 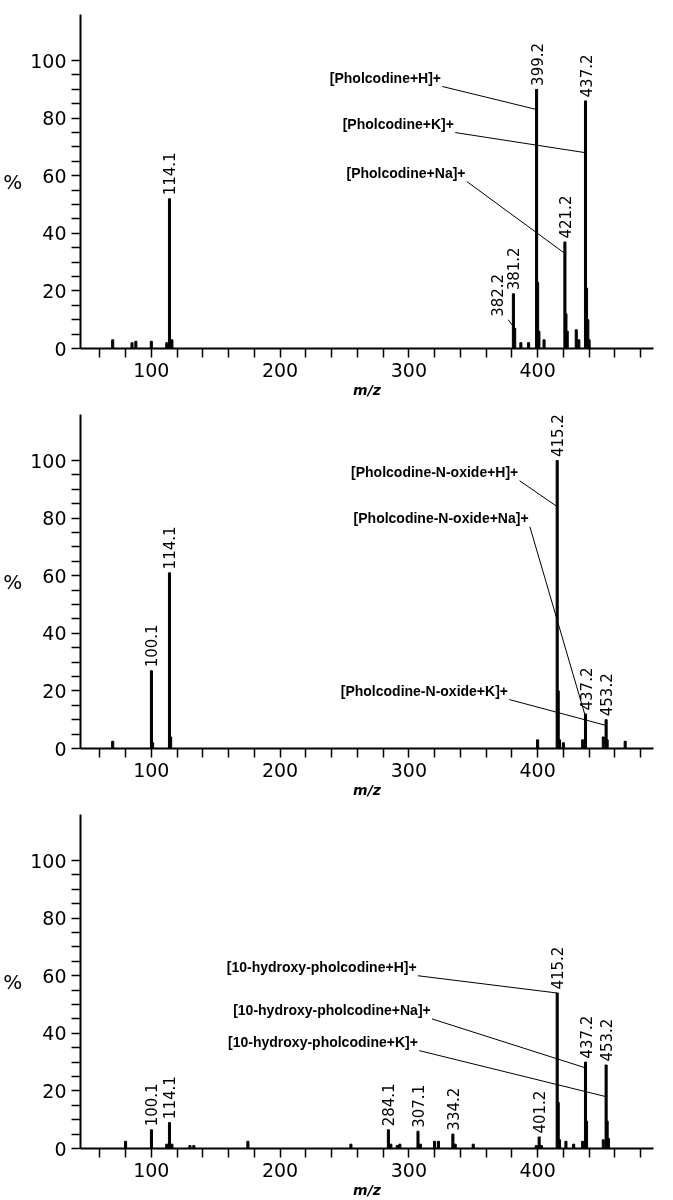 I want to click on annotation: [Pholcodine-N-oxide+Na]+, so click(x=441, y=518).